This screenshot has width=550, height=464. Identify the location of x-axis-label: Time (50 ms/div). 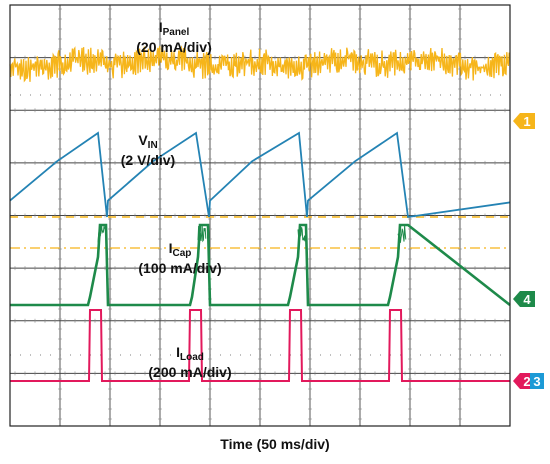
(275, 444).